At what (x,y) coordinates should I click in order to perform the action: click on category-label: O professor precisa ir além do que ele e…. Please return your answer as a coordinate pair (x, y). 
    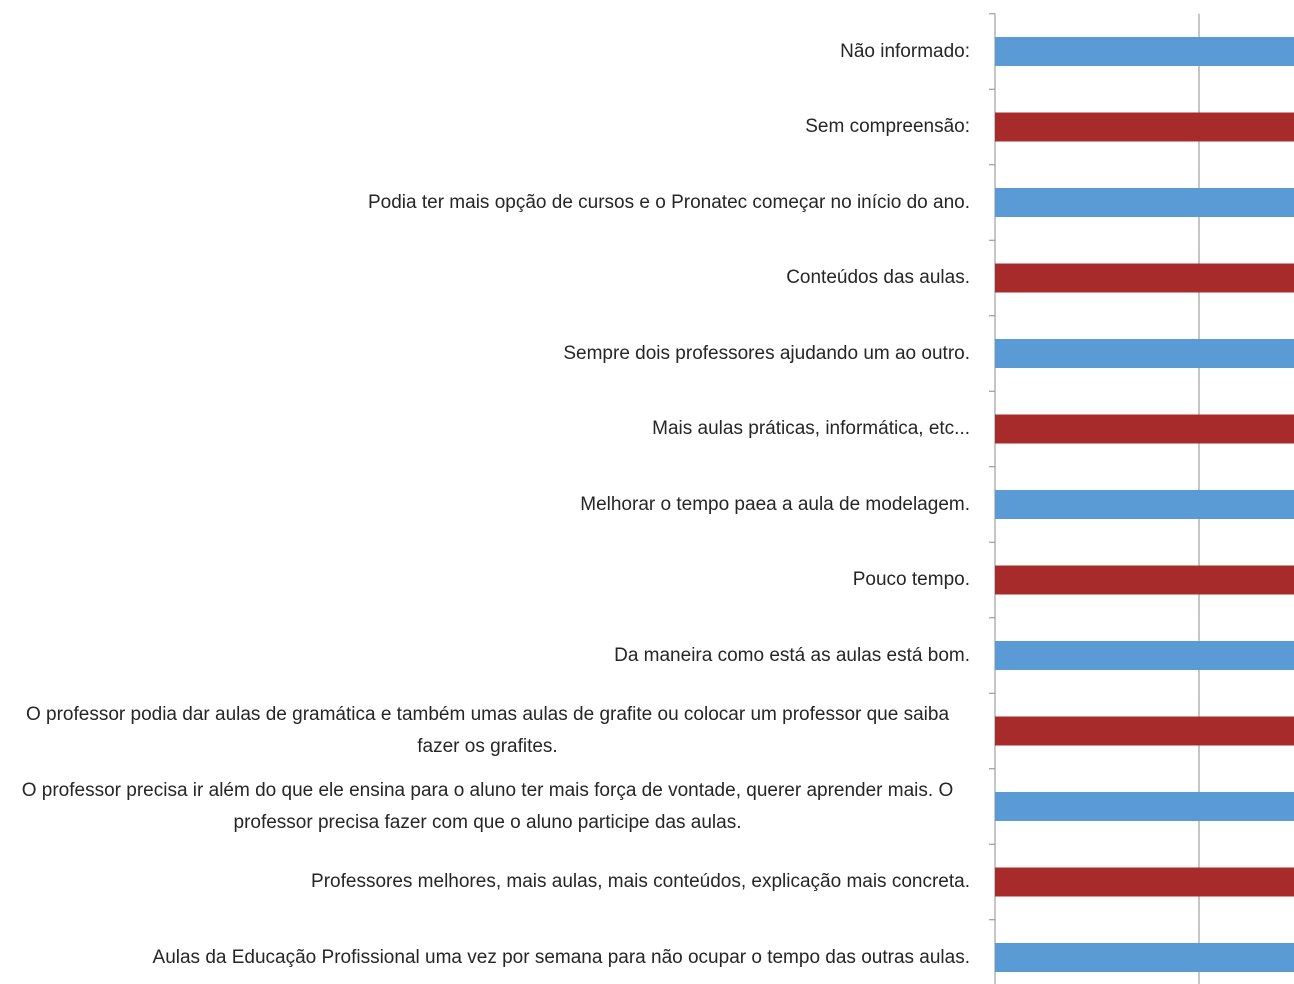
    Looking at the image, I should click on (487, 806).